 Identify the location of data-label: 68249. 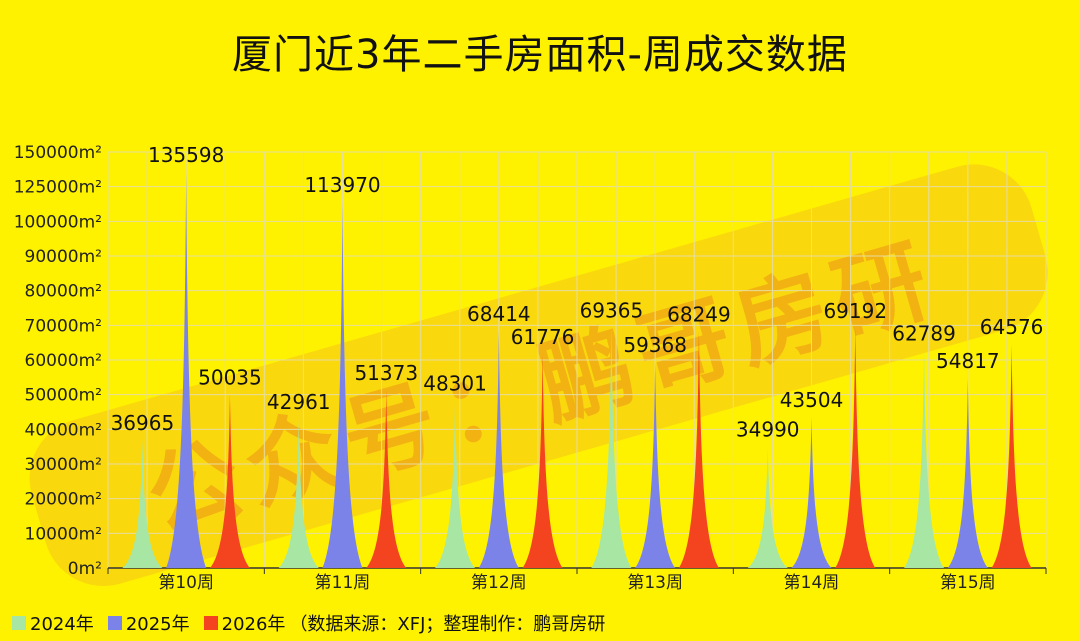
(699, 314).